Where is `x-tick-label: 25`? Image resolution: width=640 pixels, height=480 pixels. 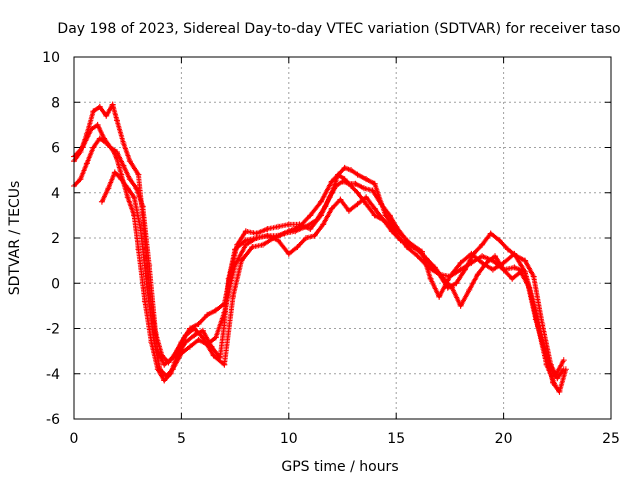 x-tick-label: 25 is located at coordinates (611, 439).